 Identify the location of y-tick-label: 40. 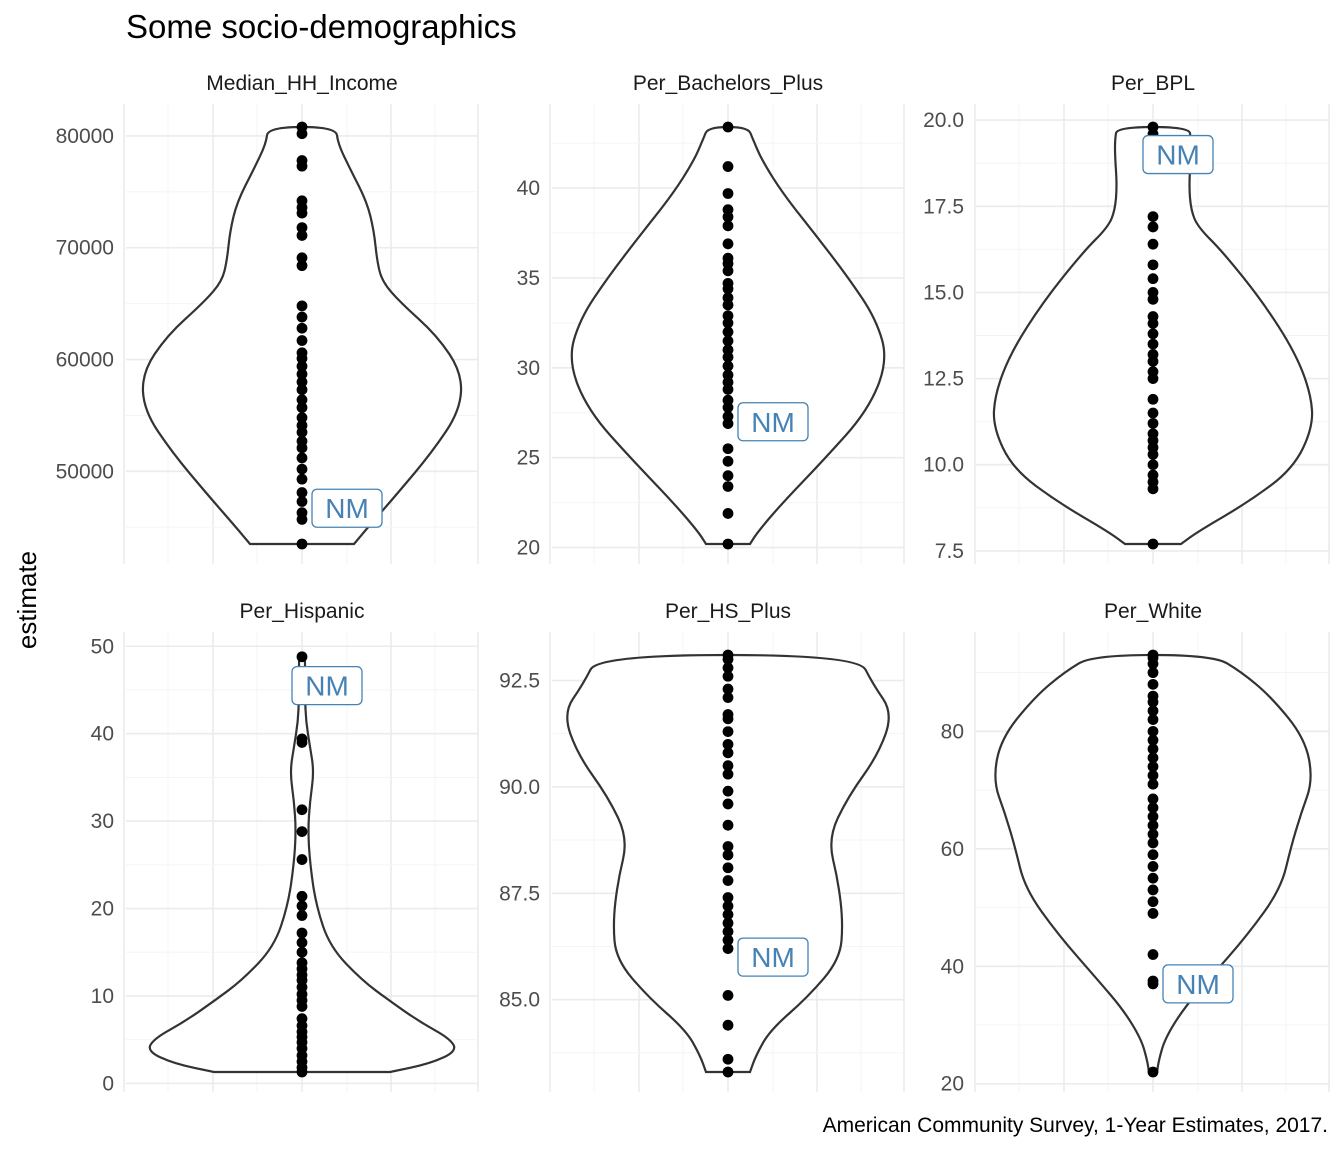
(528, 188).